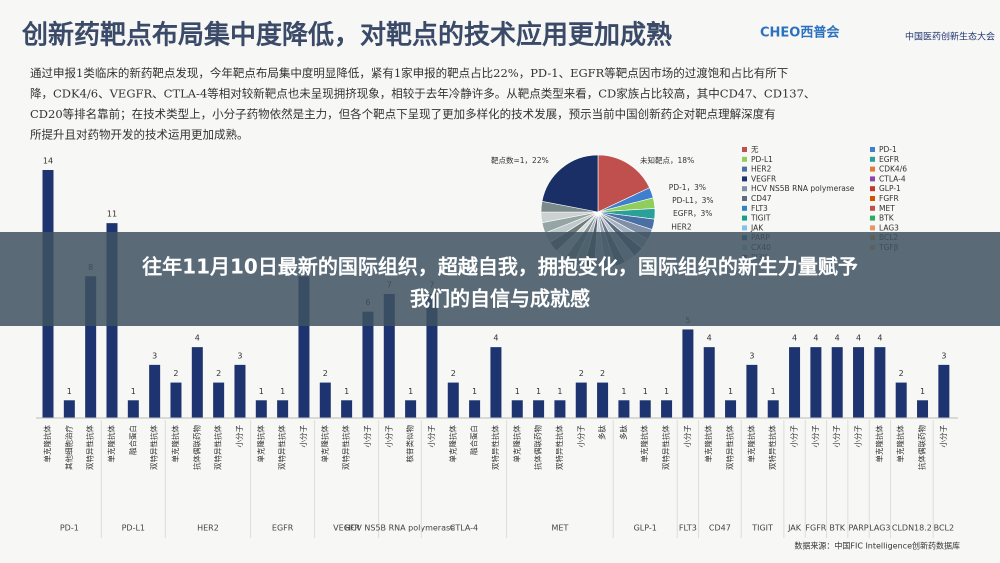 The height and width of the screenshot is (563, 1000). I want to click on legend-label: CD47, so click(761, 198).